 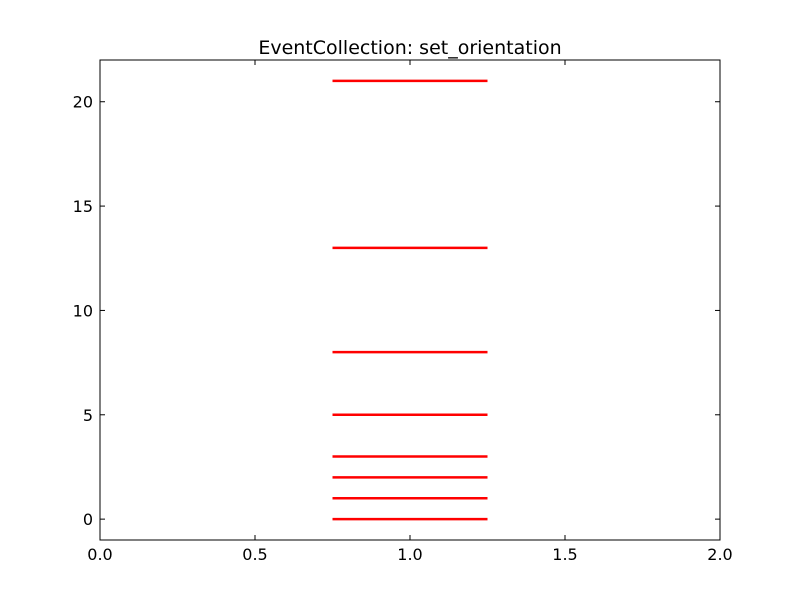 What do you see at coordinates (719, 554) in the screenshot?
I see `x-tick-label: 2.0` at bounding box center [719, 554].